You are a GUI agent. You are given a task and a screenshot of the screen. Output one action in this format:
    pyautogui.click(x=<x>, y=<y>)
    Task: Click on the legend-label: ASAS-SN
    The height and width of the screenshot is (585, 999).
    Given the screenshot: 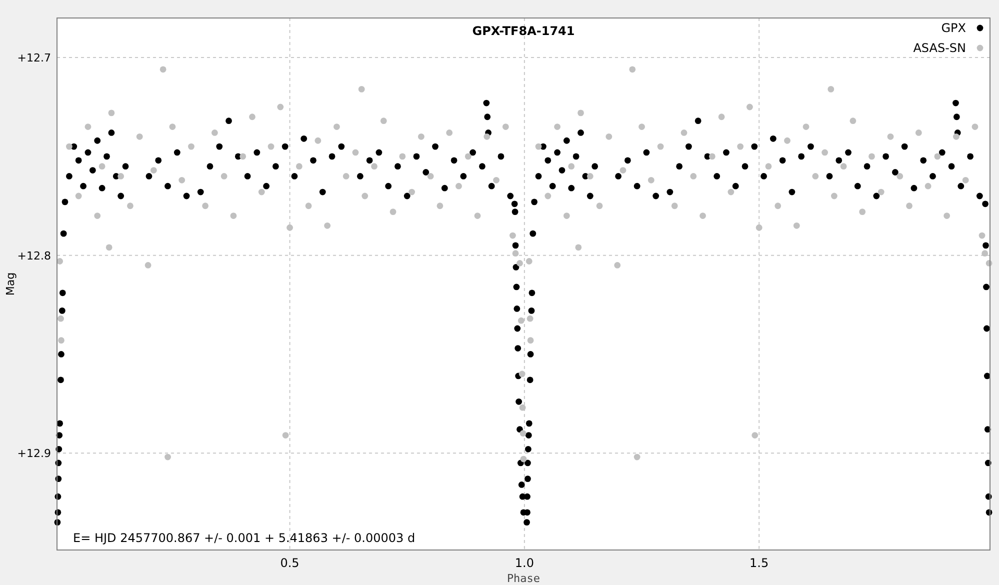 What is the action you would take?
    pyautogui.click(x=939, y=48)
    